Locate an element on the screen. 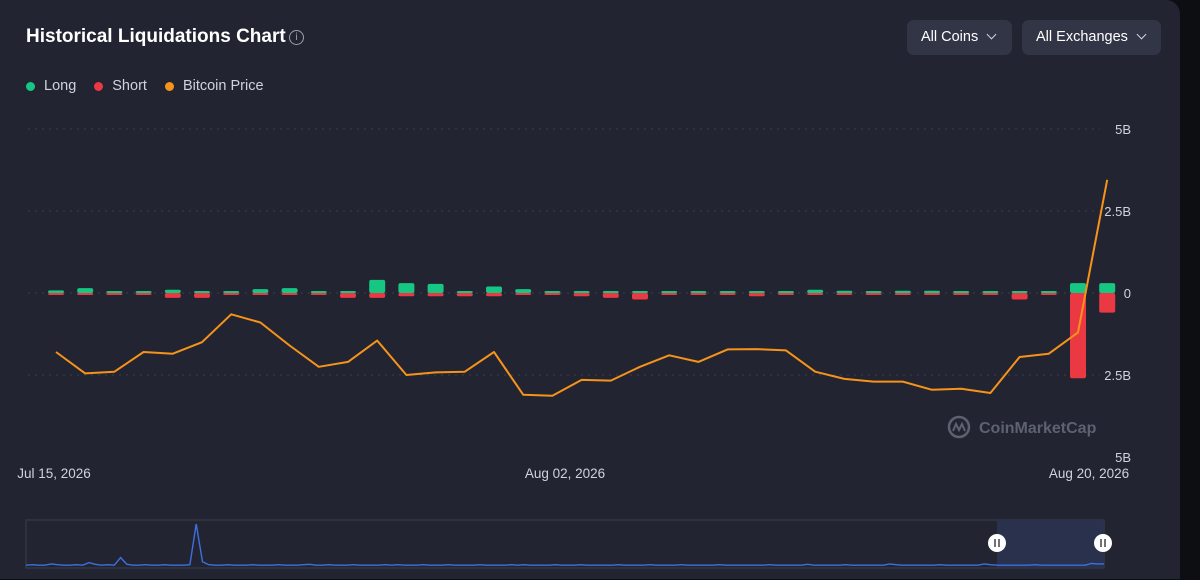 The width and height of the screenshot is (1200, 580). info-icon: i is located at coordinates (296, 37).